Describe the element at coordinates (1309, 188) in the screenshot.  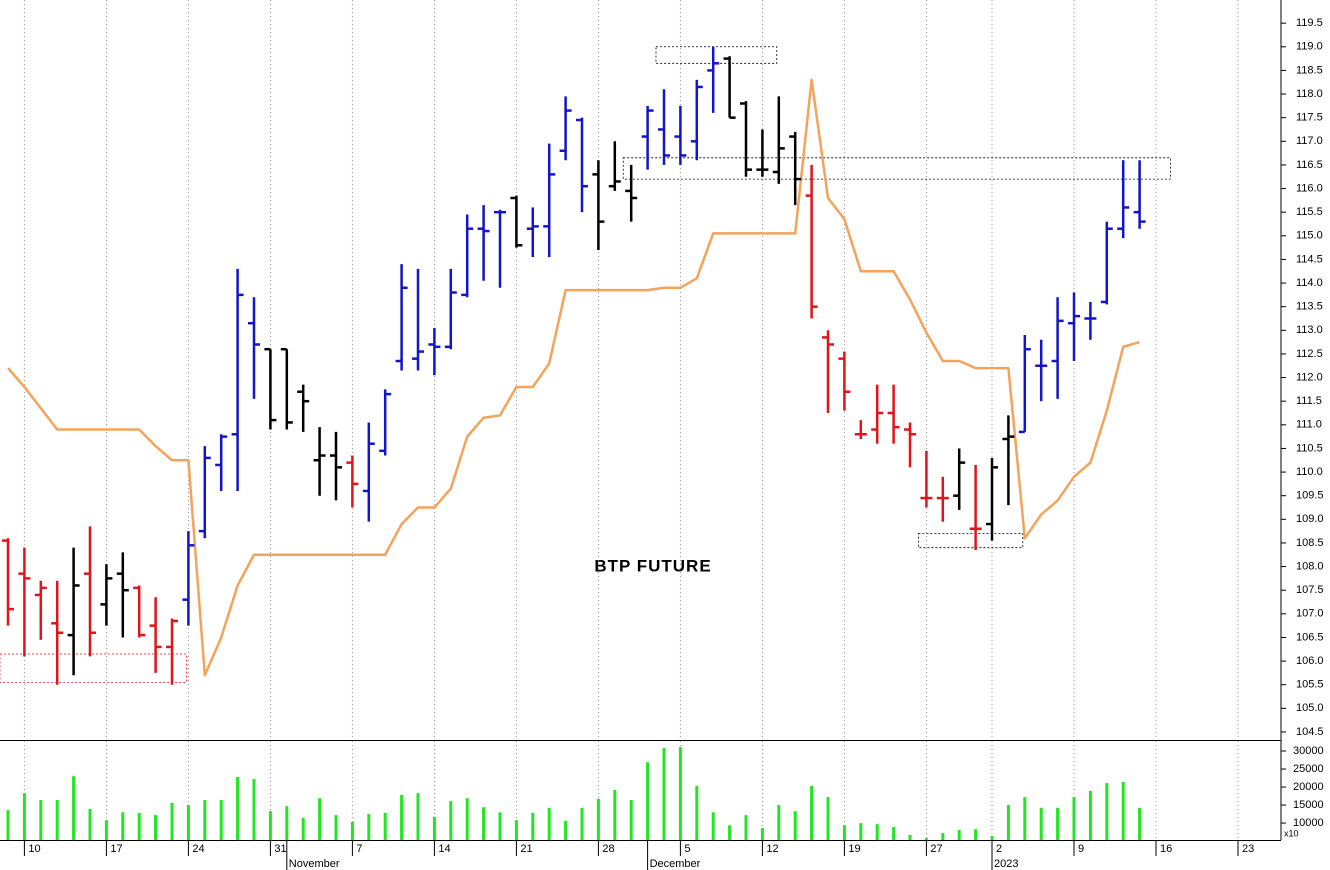
I see `y-tick-label: 116.0` at that location.